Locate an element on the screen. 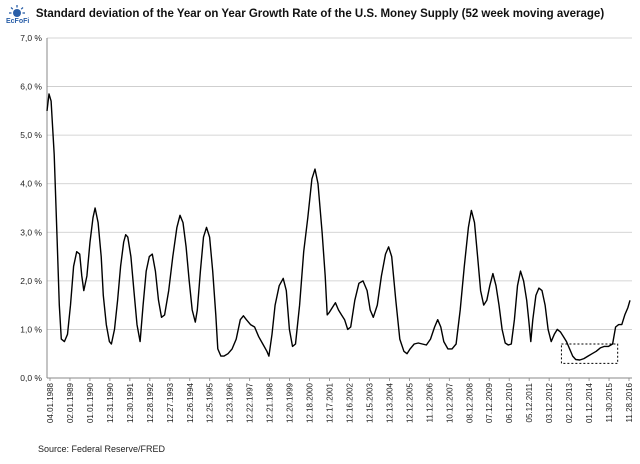  x-tick-label: 12.23.1996 is located at coordinates (230, 402).